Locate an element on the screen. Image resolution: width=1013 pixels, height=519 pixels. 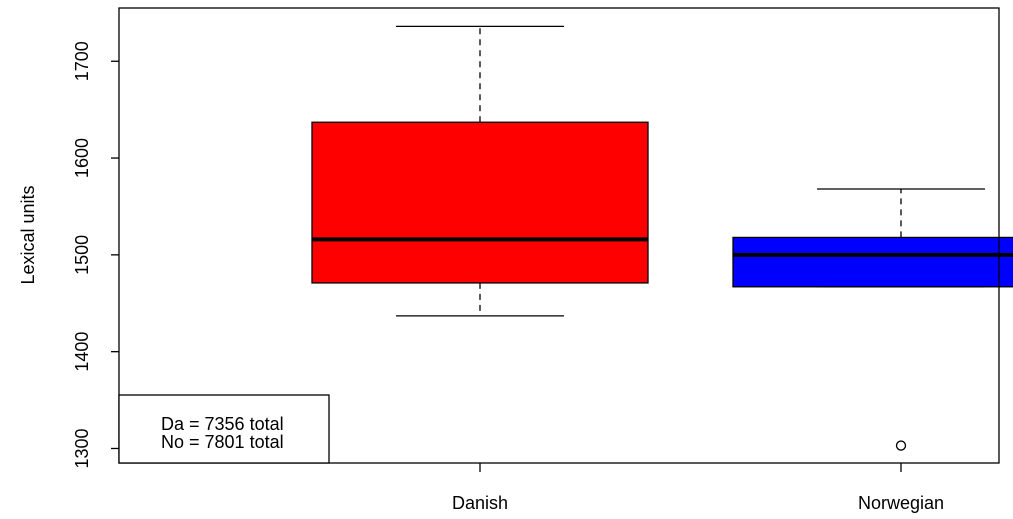
legend-line-1: Da = 7356 total is located at coordinates (222, 424).